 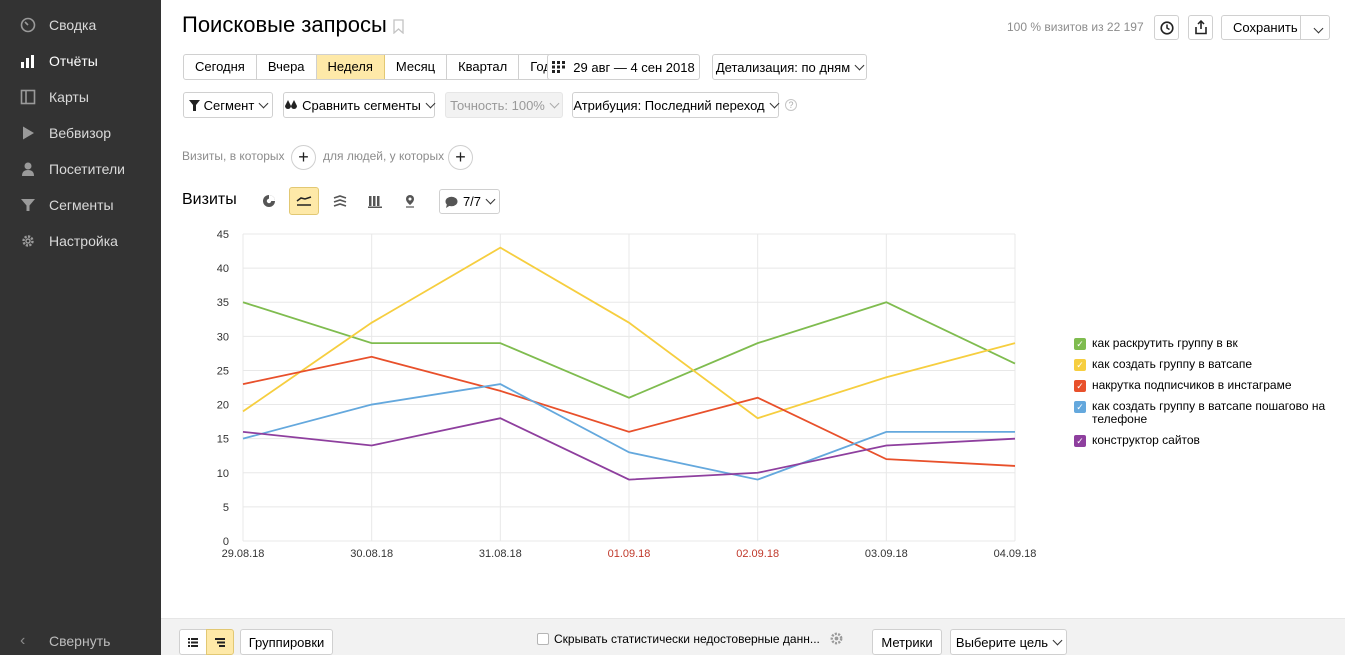 I want to click on goal-dropdown: Выберите цель, so click(x=1008, y=642).